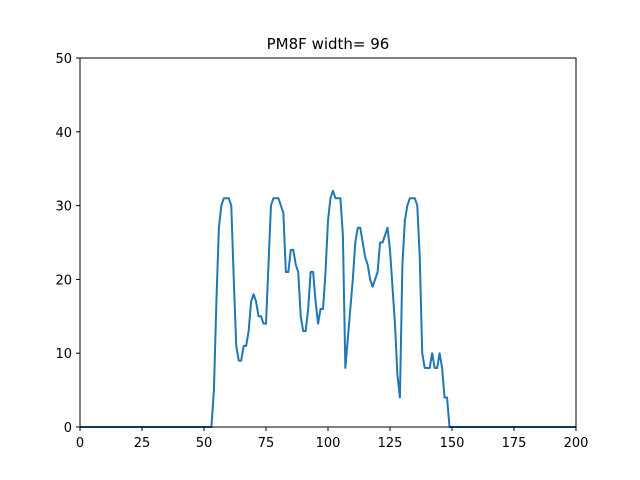 This screenshot has height=480, width=640. I want to click on x-tick-label: 50, so click(204, 443).